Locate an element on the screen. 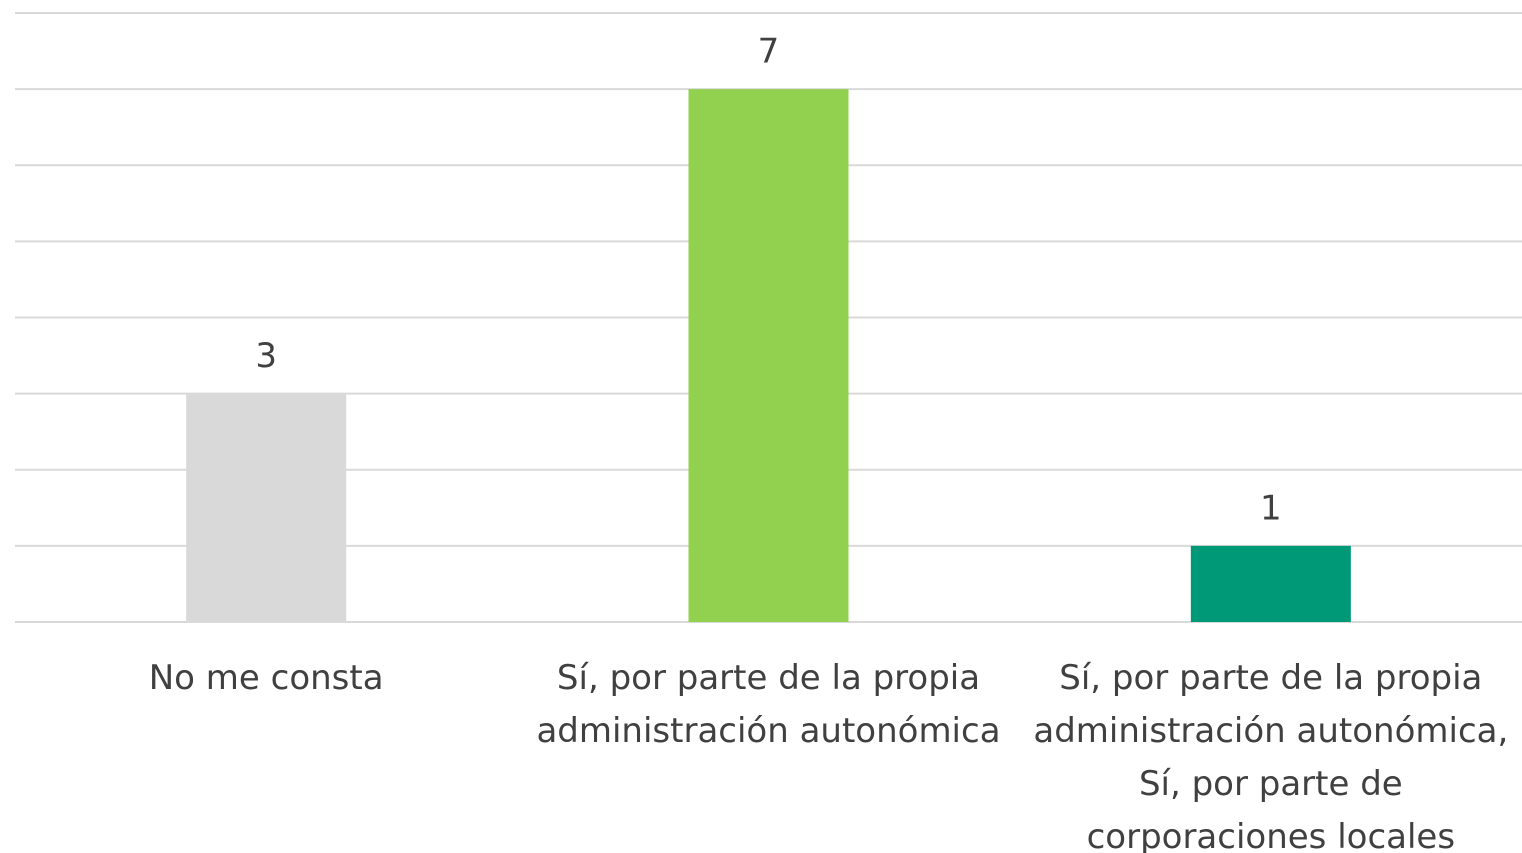  x-tick-label: No me consta is located at coordinates (266, 678).